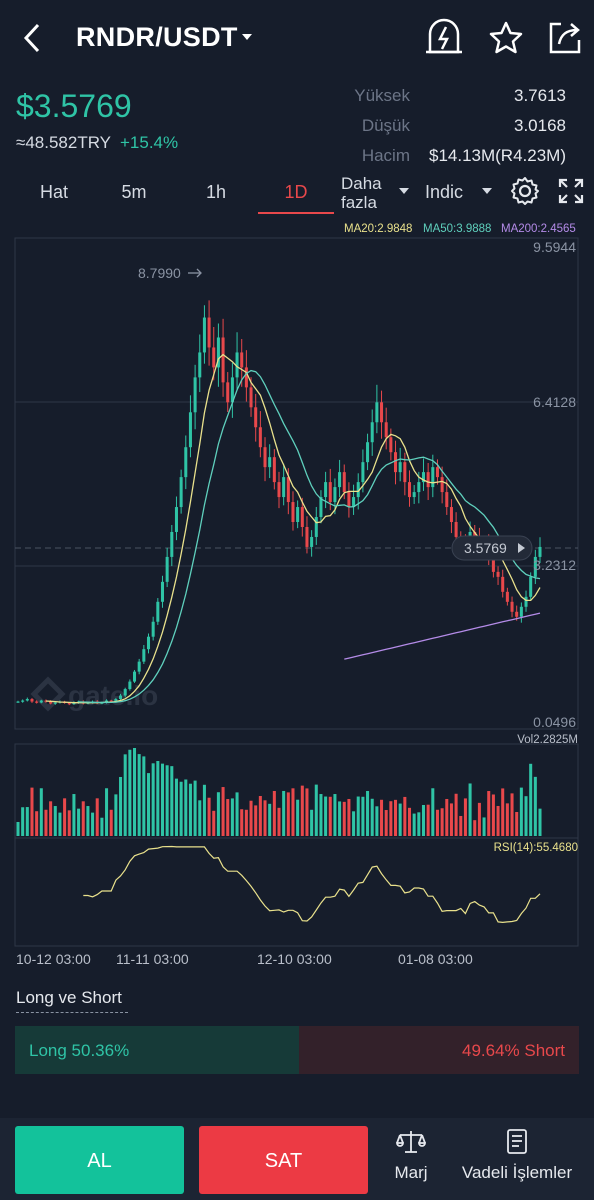 The width and height of the screenshot is (594, 1200). I want to click on long-label: Long 50.36%, so click(79, 1050).